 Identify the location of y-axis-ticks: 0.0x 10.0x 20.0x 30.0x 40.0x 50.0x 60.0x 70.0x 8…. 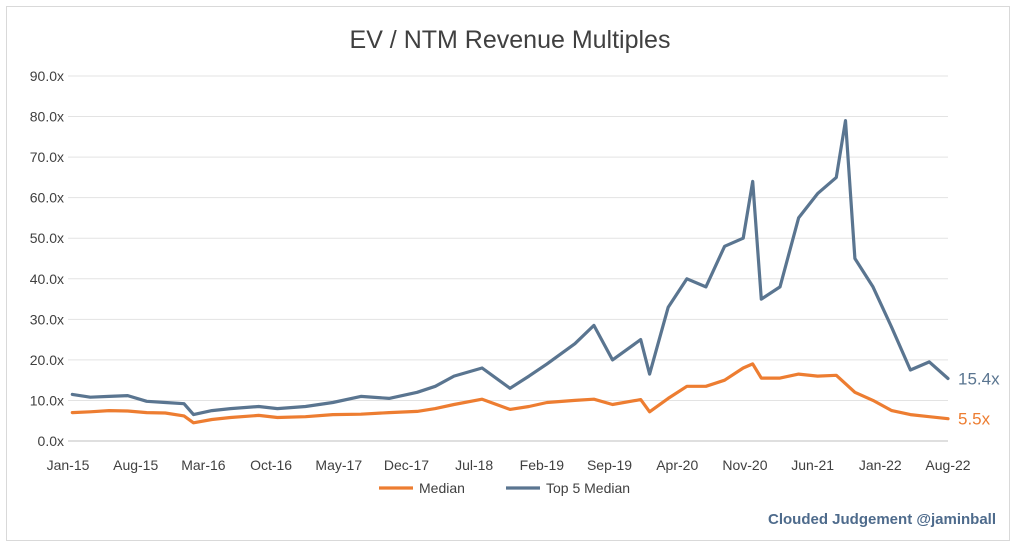
(47, 258).